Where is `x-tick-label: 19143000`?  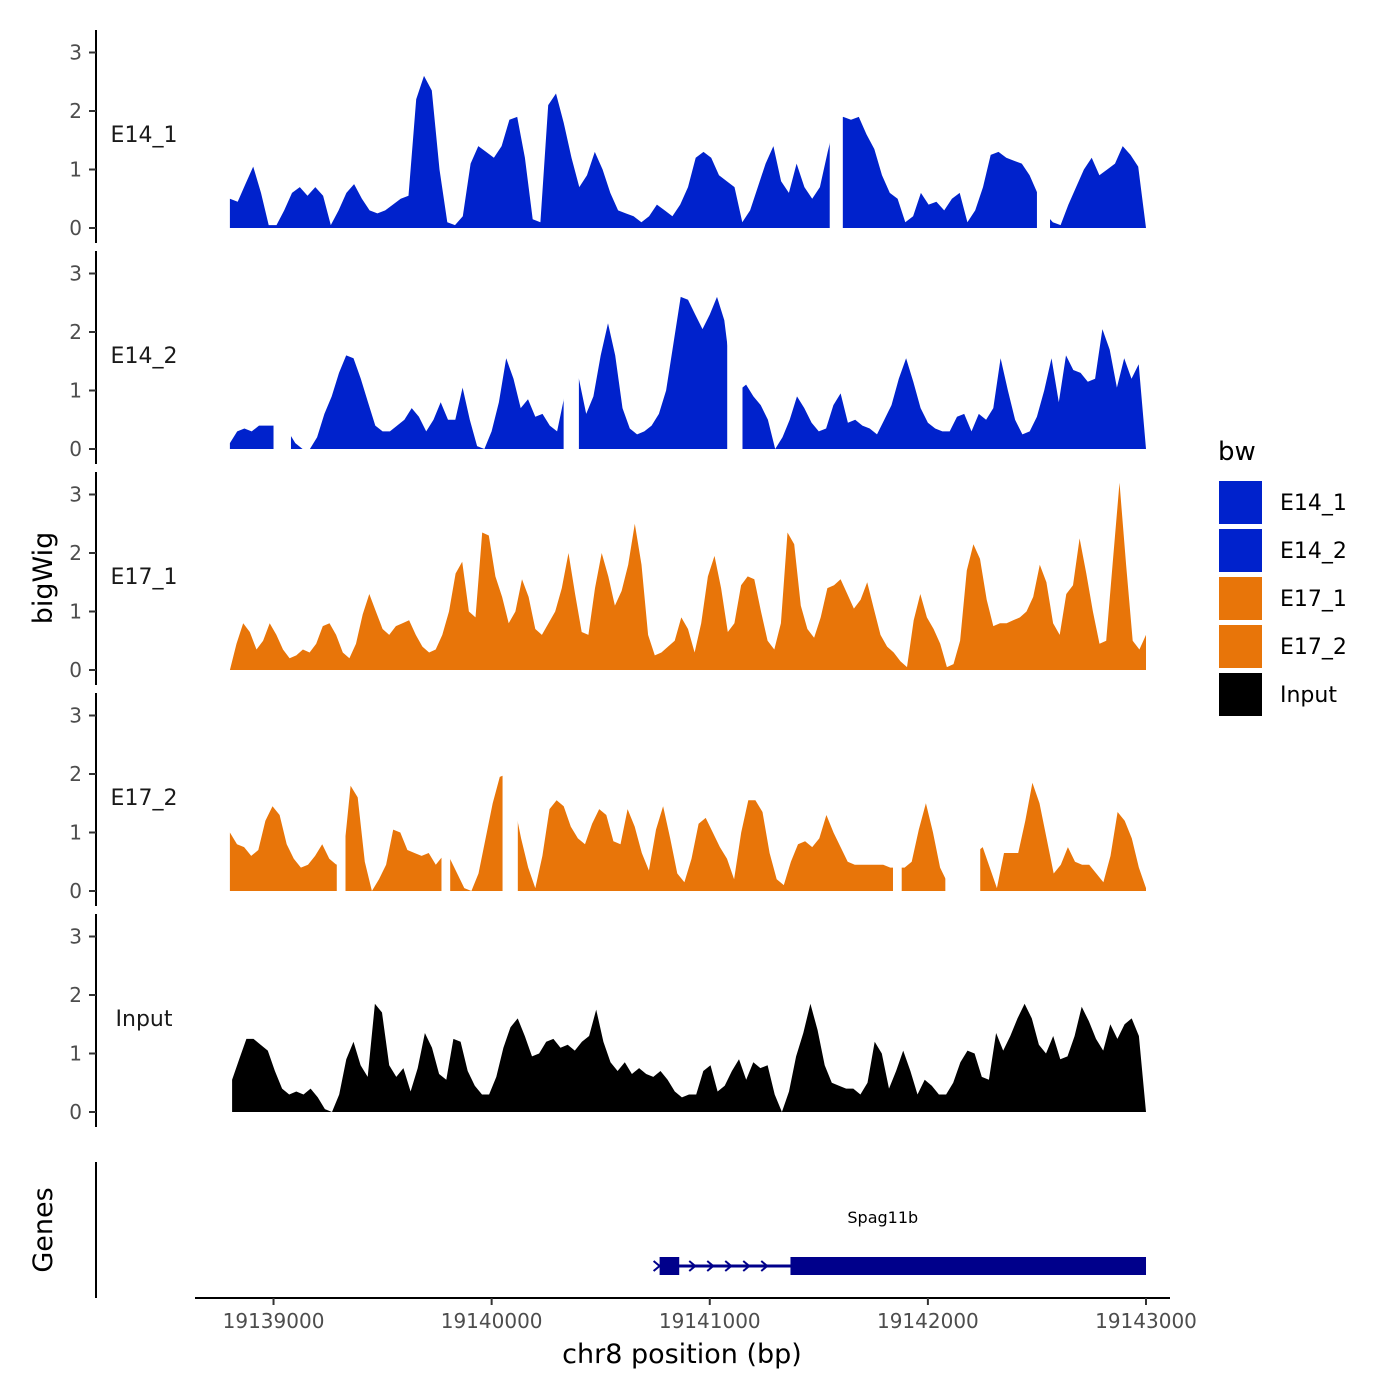 x-tick-label: 19143000 is located at coordinates (1146, 1321).